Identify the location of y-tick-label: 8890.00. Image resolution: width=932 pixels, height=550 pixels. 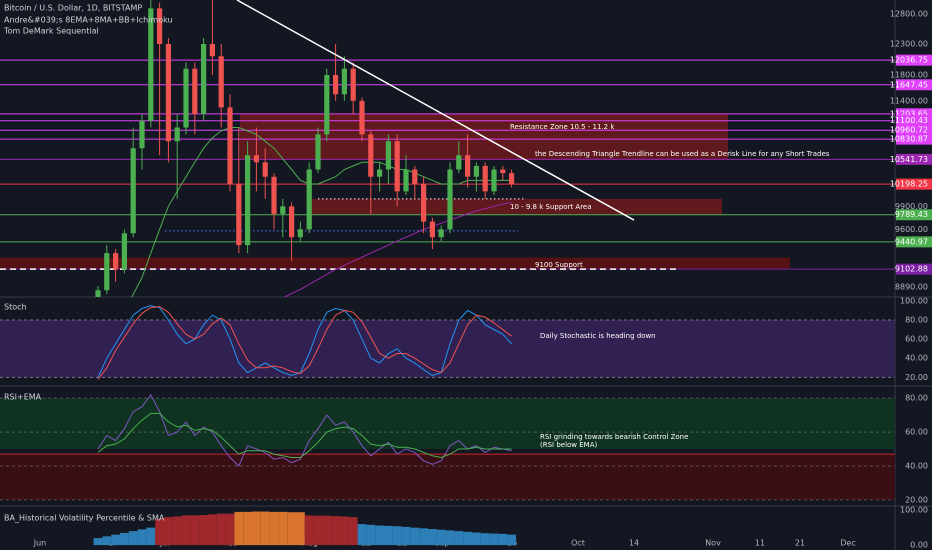
(911, 286).